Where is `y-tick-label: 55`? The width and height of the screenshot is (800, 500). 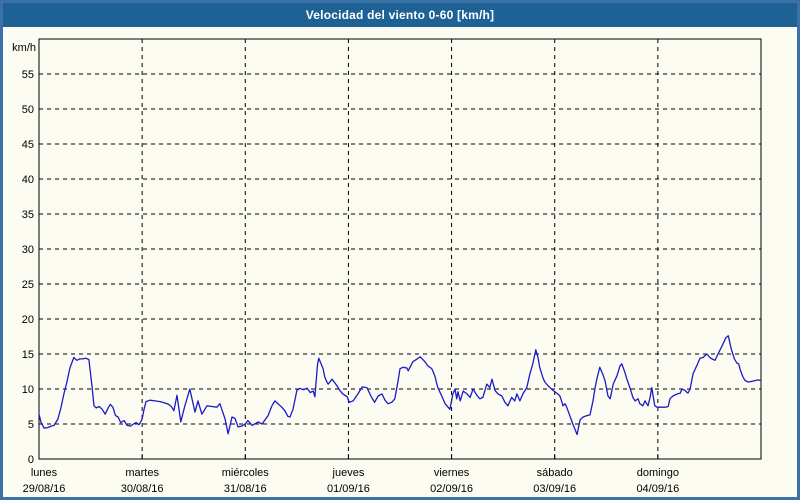
y-tick-label: 55 is located at coordinates (28, 75).